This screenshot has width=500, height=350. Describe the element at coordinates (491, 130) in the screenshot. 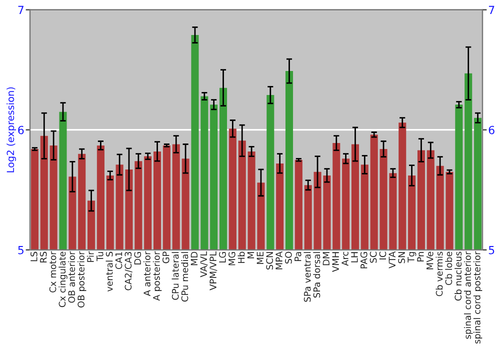

I see `y2-tick-label: 6` at that location.